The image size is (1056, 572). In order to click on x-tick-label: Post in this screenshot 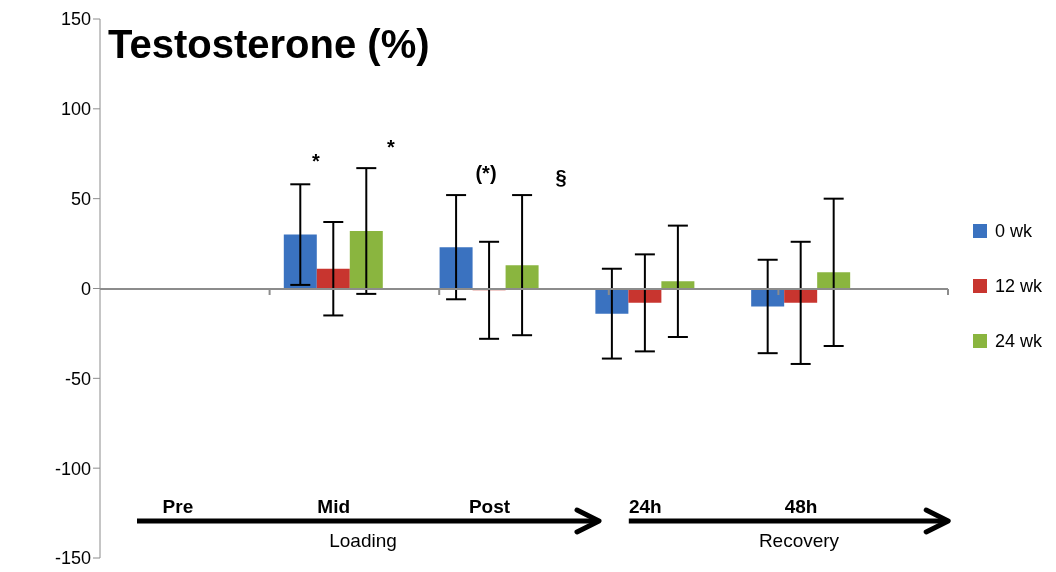, I will do `click(489, 506)`.